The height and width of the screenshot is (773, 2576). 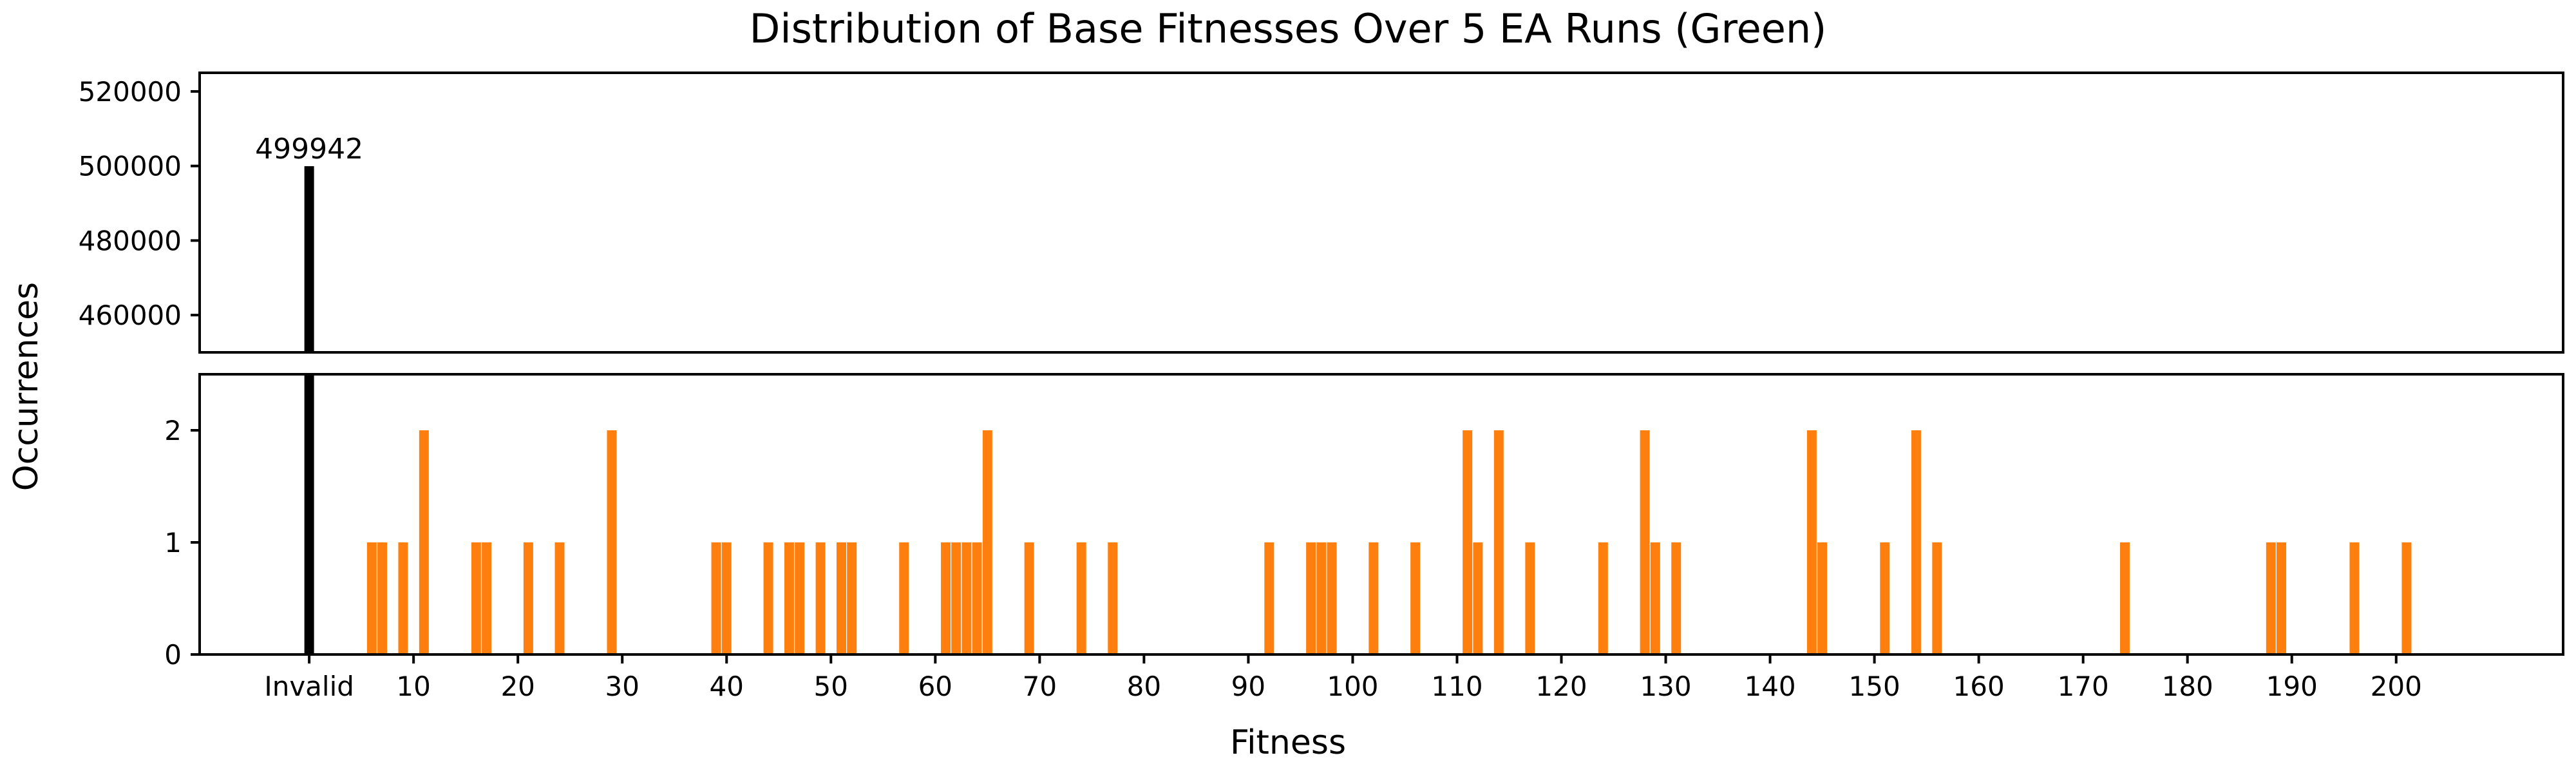 What do you see at coordinates (309, 687) in the screenshot?
I see `x-tick-label: Invalid` at bounding box center [309, 687].